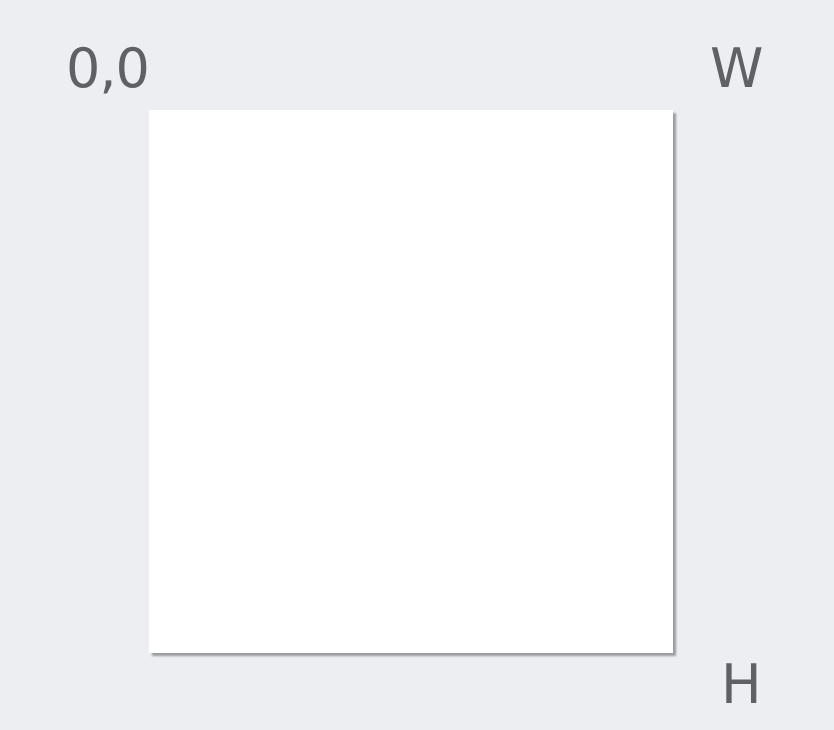  Describe the element at coordinates (736, 68) in the screenshot. I see `width-label: W` at that location.